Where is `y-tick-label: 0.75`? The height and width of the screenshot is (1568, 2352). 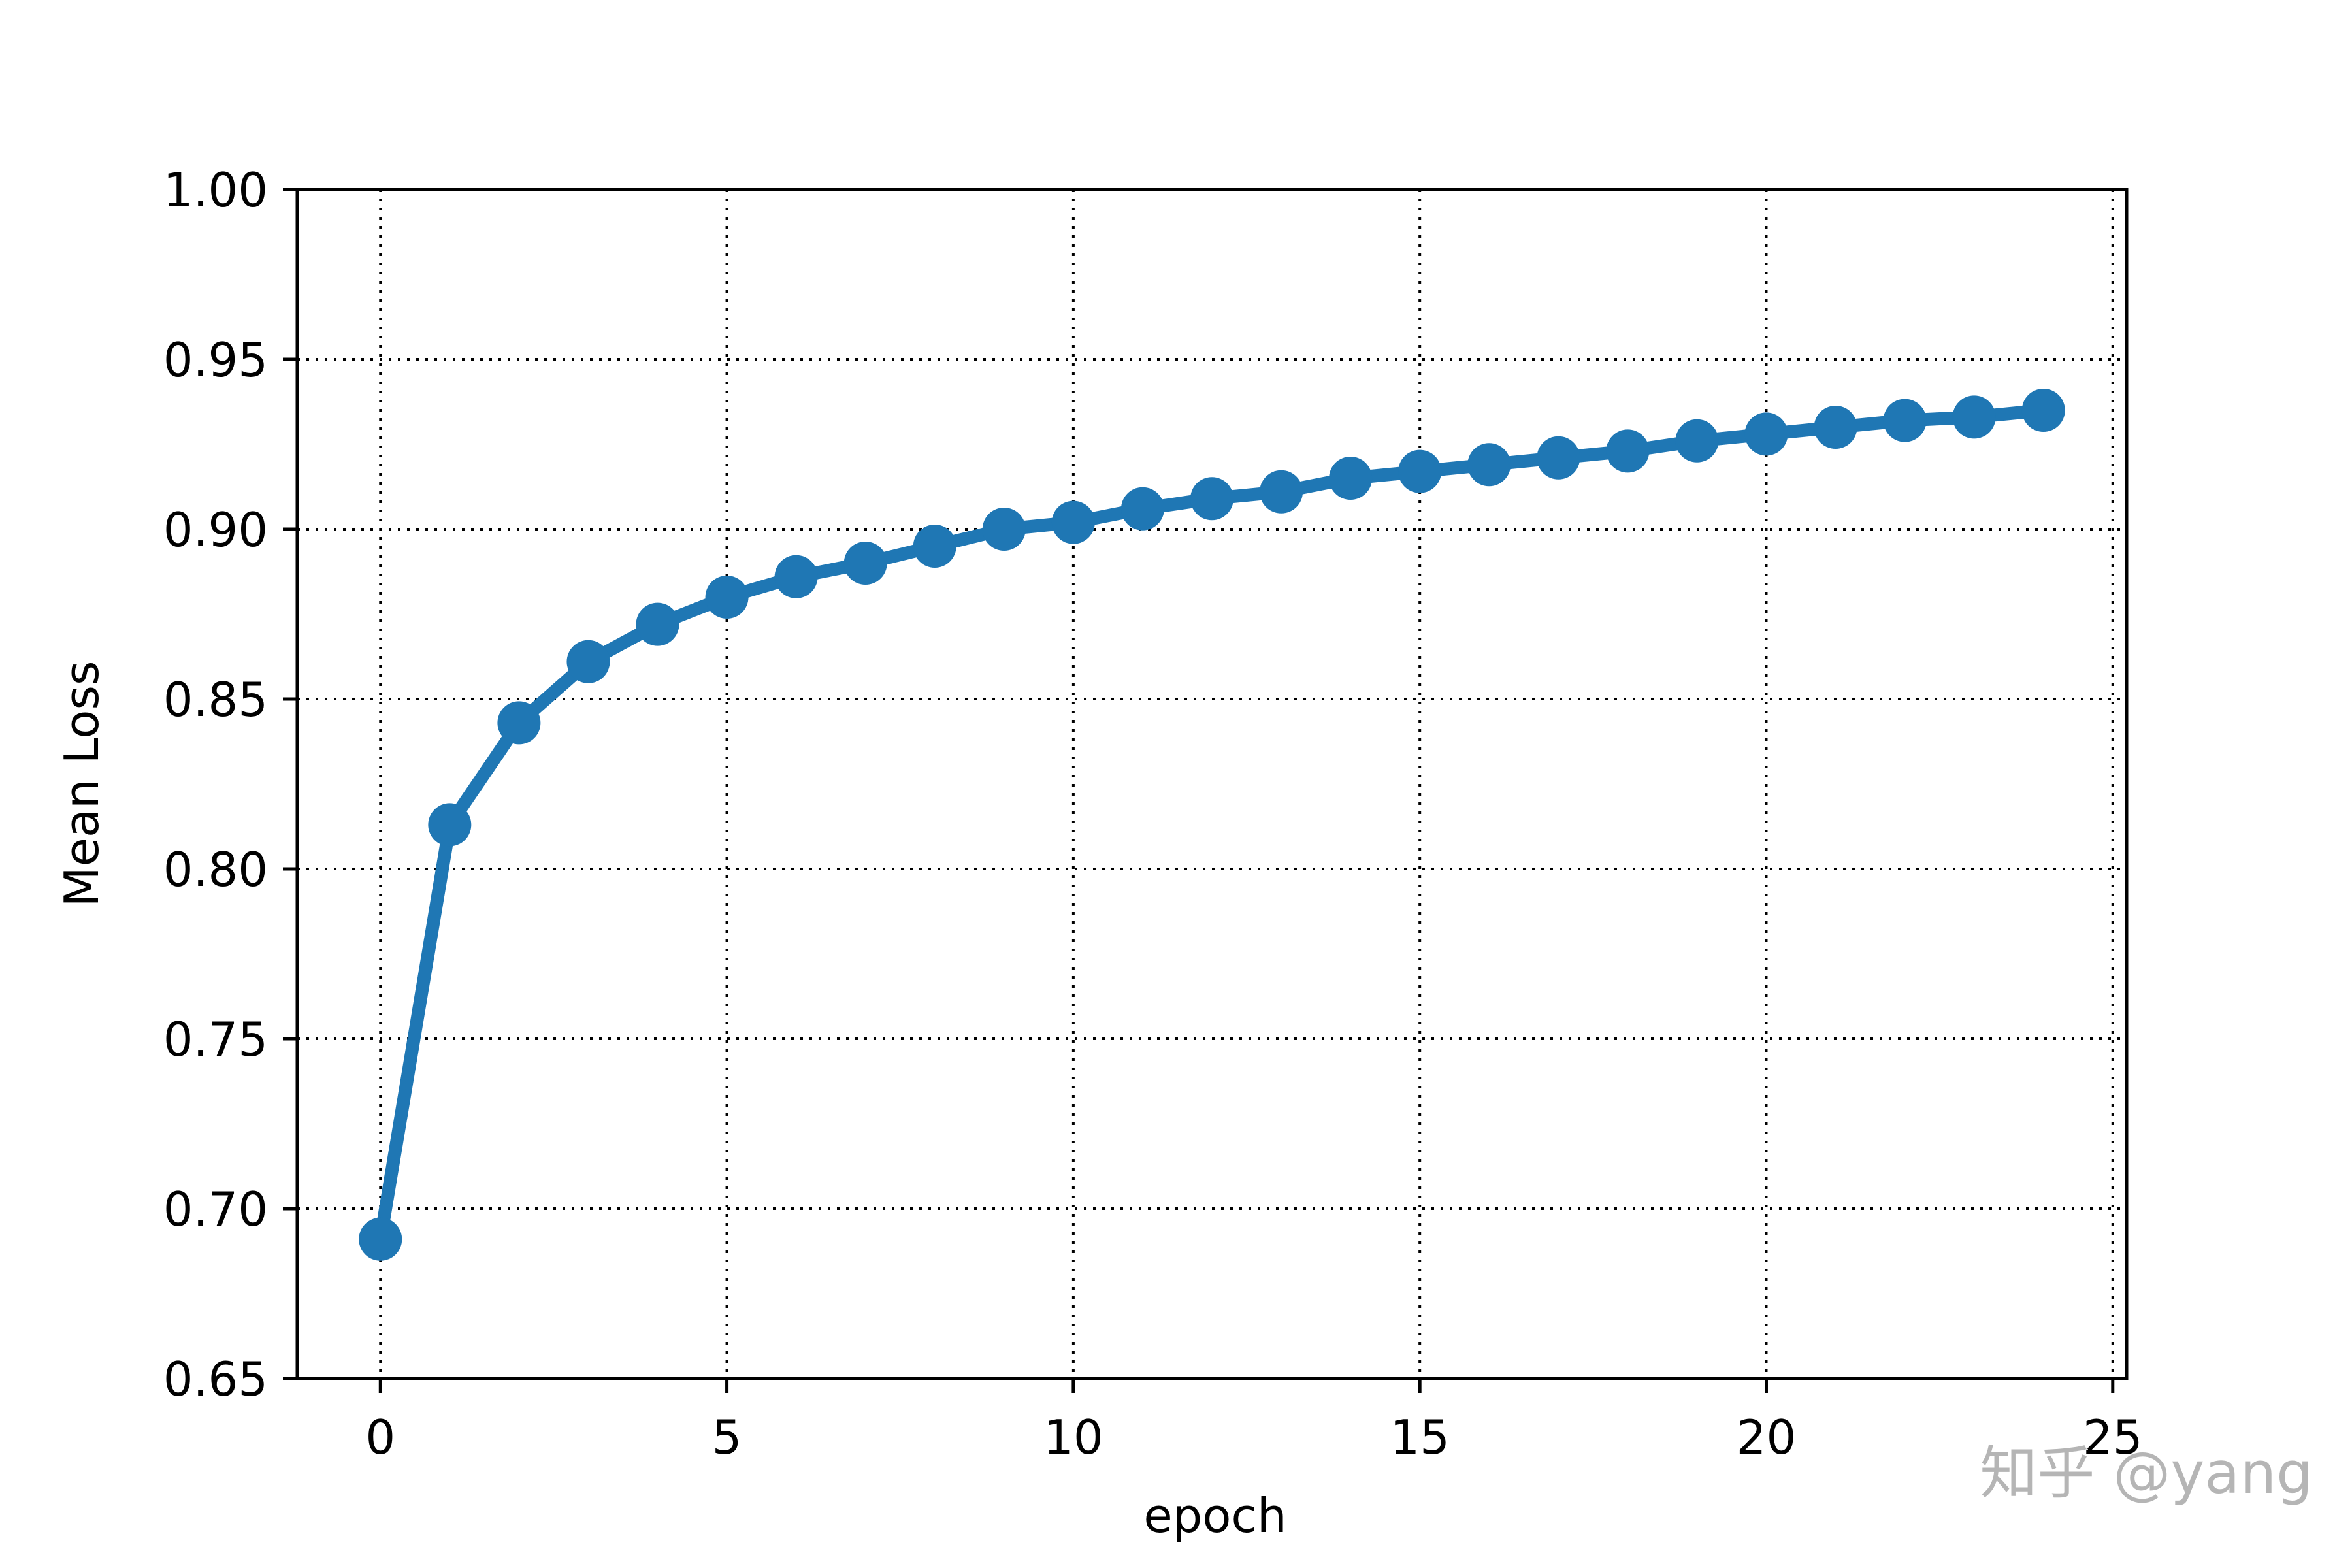
y-tick-label: 0.75 is located at coordinates (215, 1039).